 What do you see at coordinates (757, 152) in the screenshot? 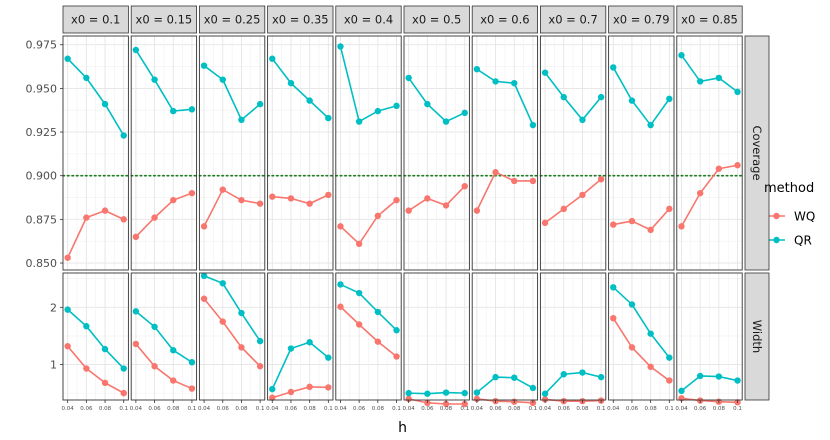
I see `row-strip-label: Coverage` at bounding box center [757, 152].